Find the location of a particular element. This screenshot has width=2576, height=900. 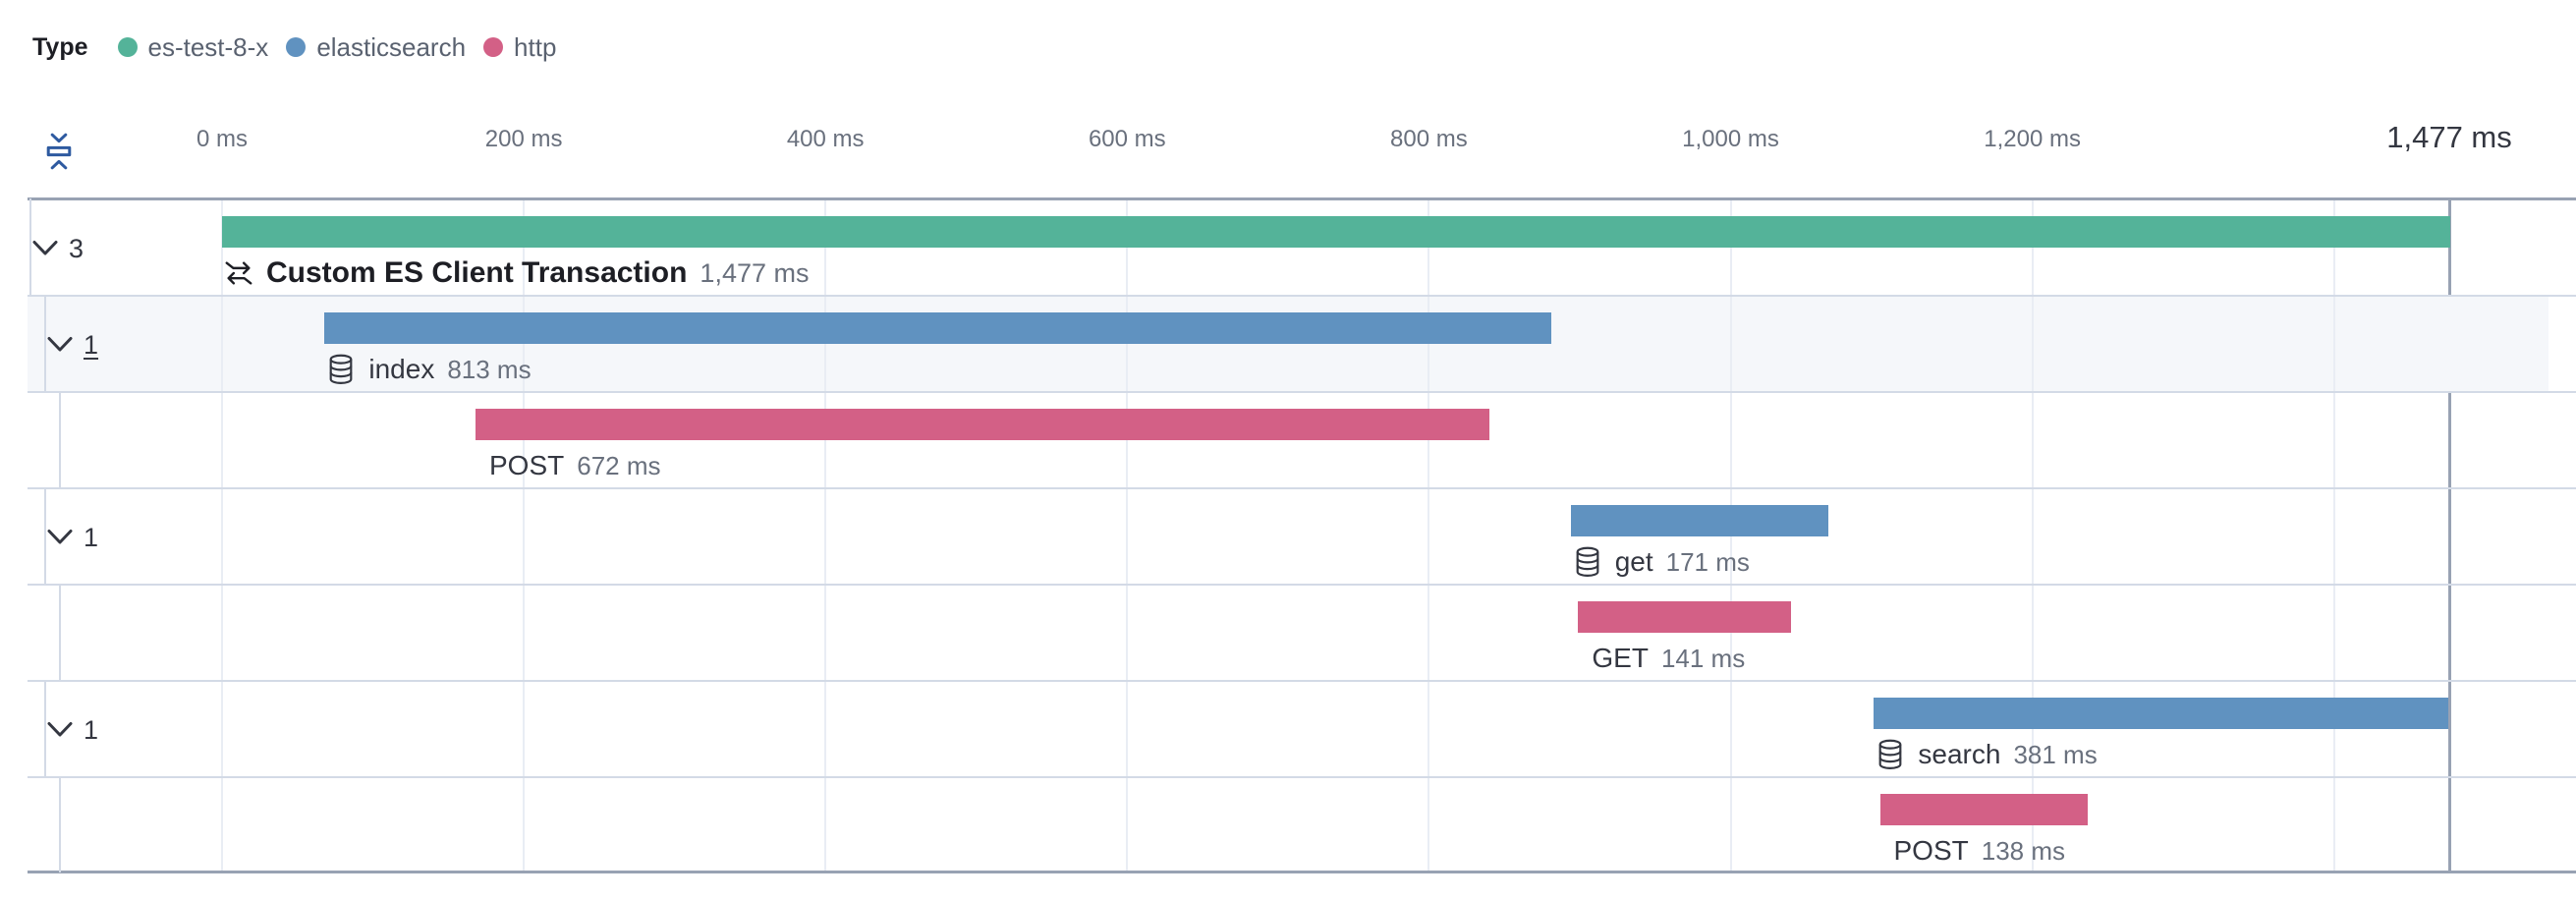

legend-dot-es-test-8-x is located at coordinates (127, 47).